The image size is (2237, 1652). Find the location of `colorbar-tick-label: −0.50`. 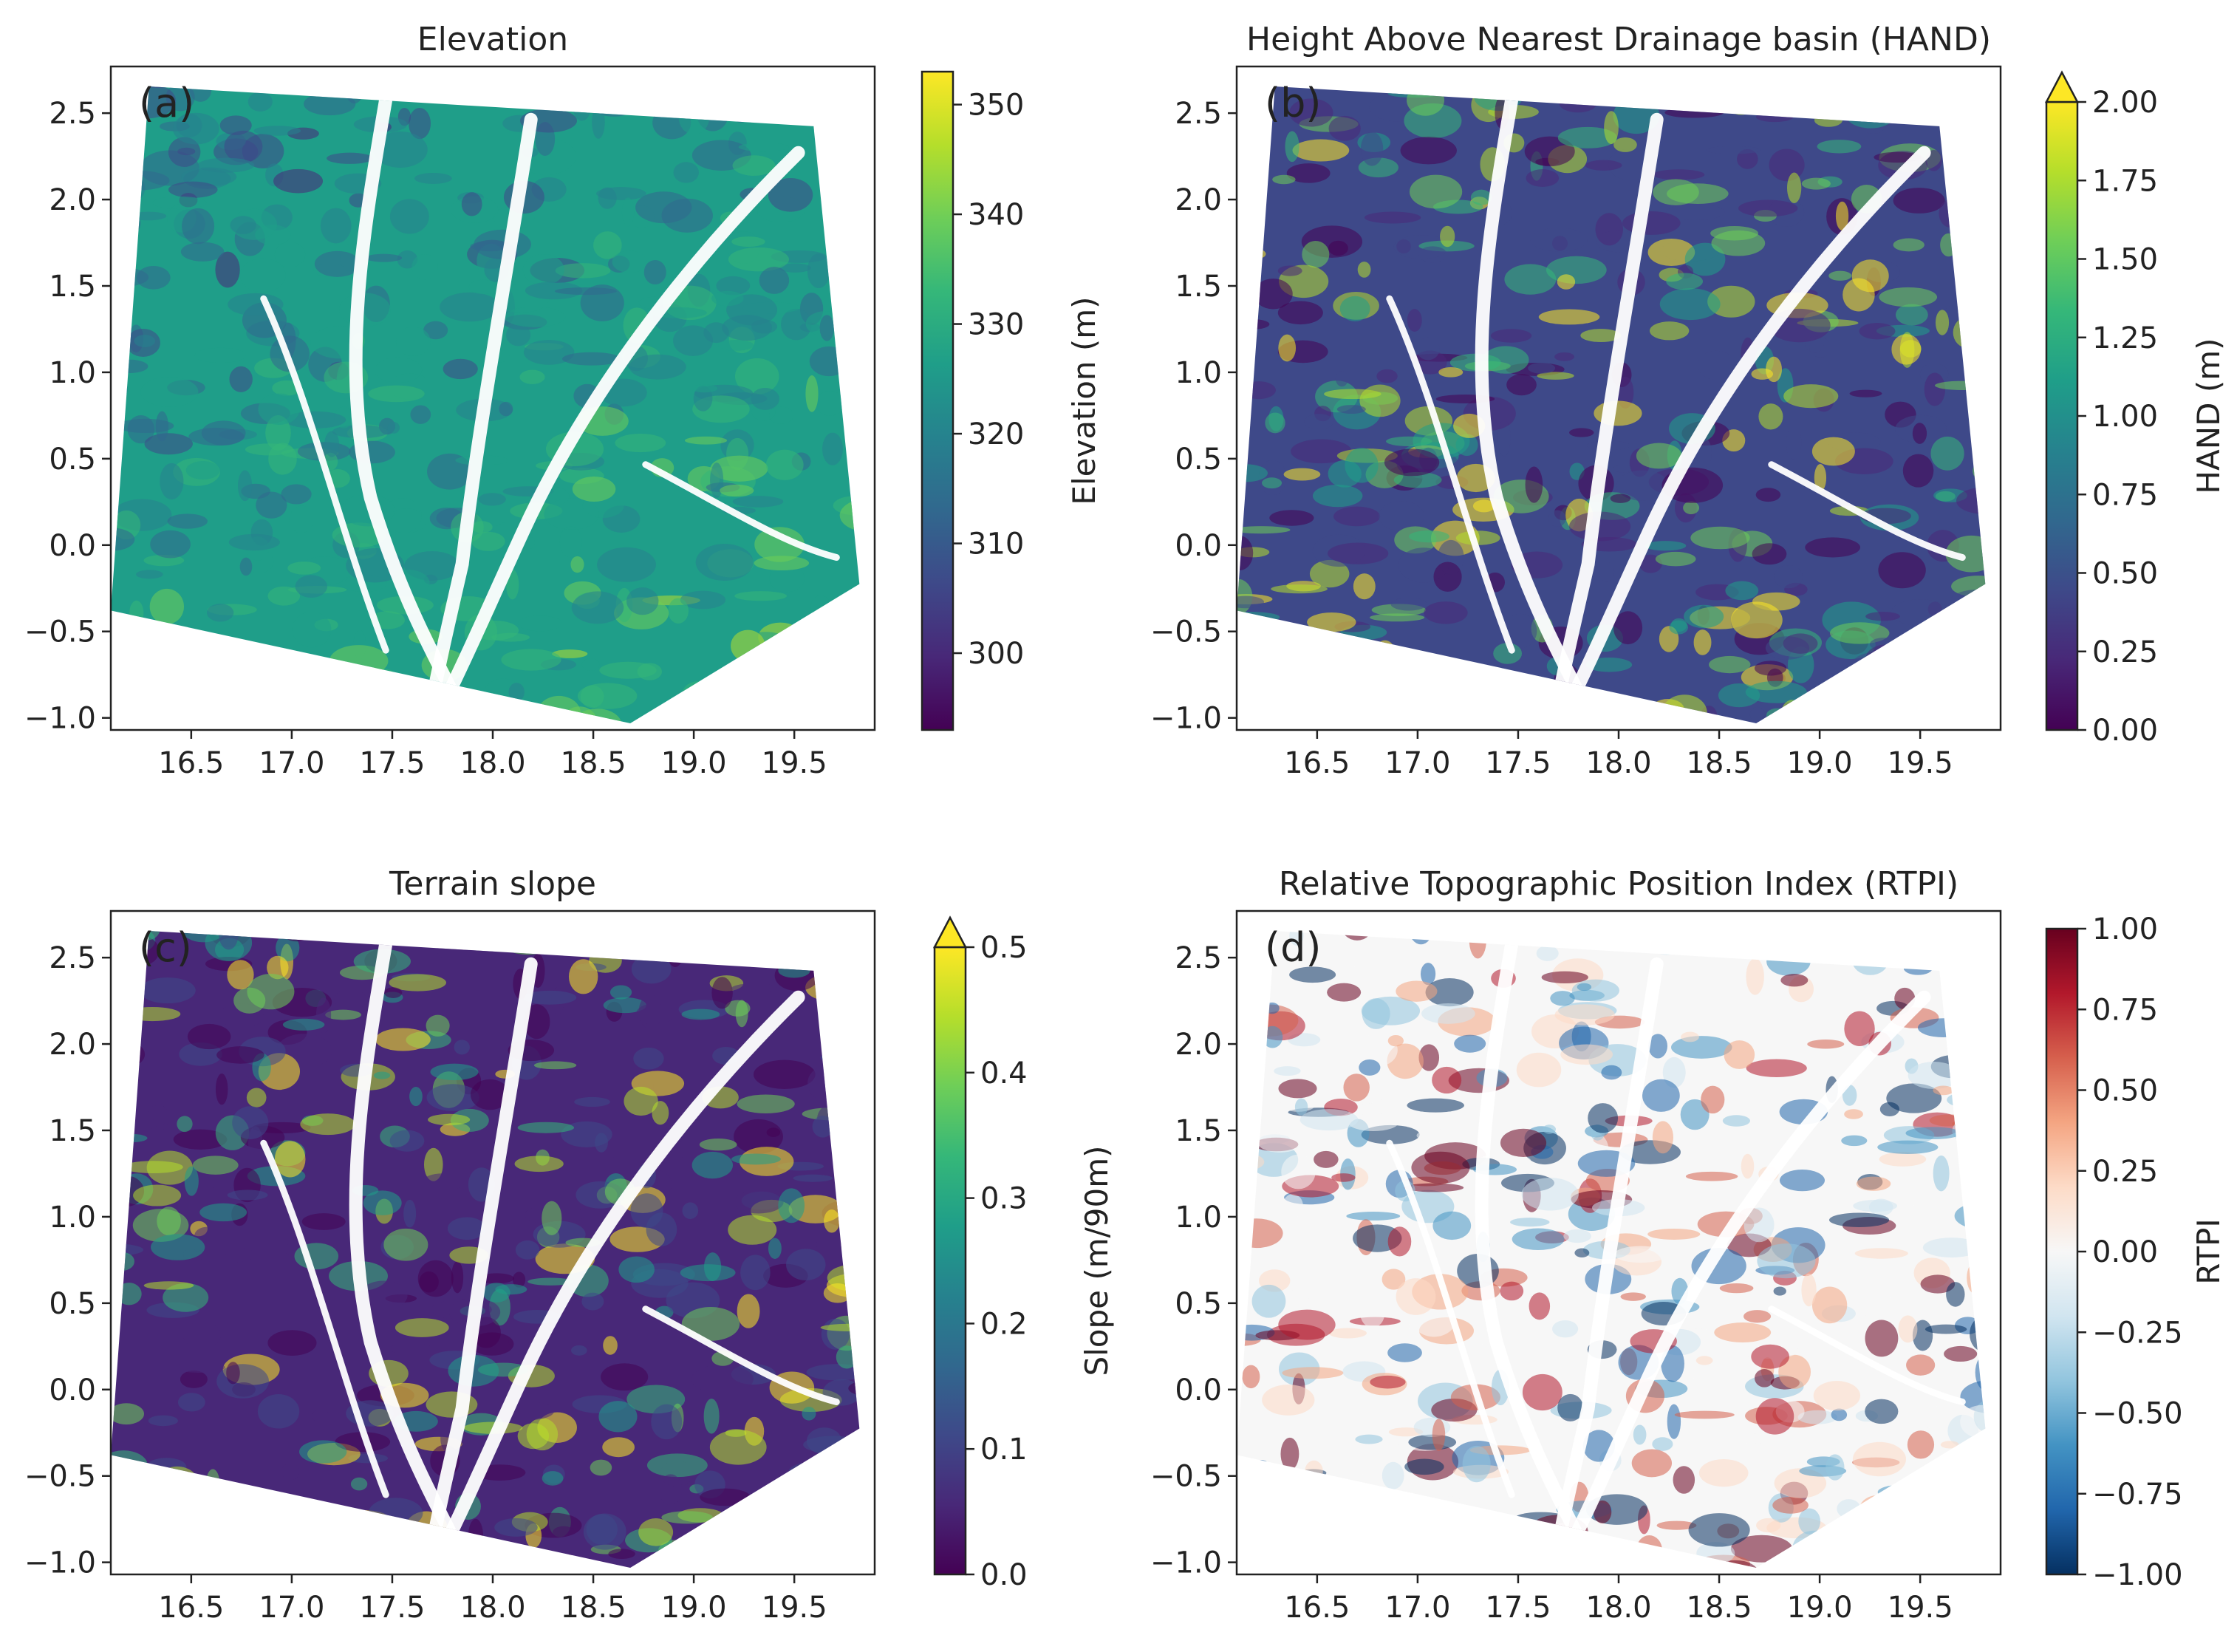

colorbar-tick-label: −0.50 is located at coordinates (2137, 1414).